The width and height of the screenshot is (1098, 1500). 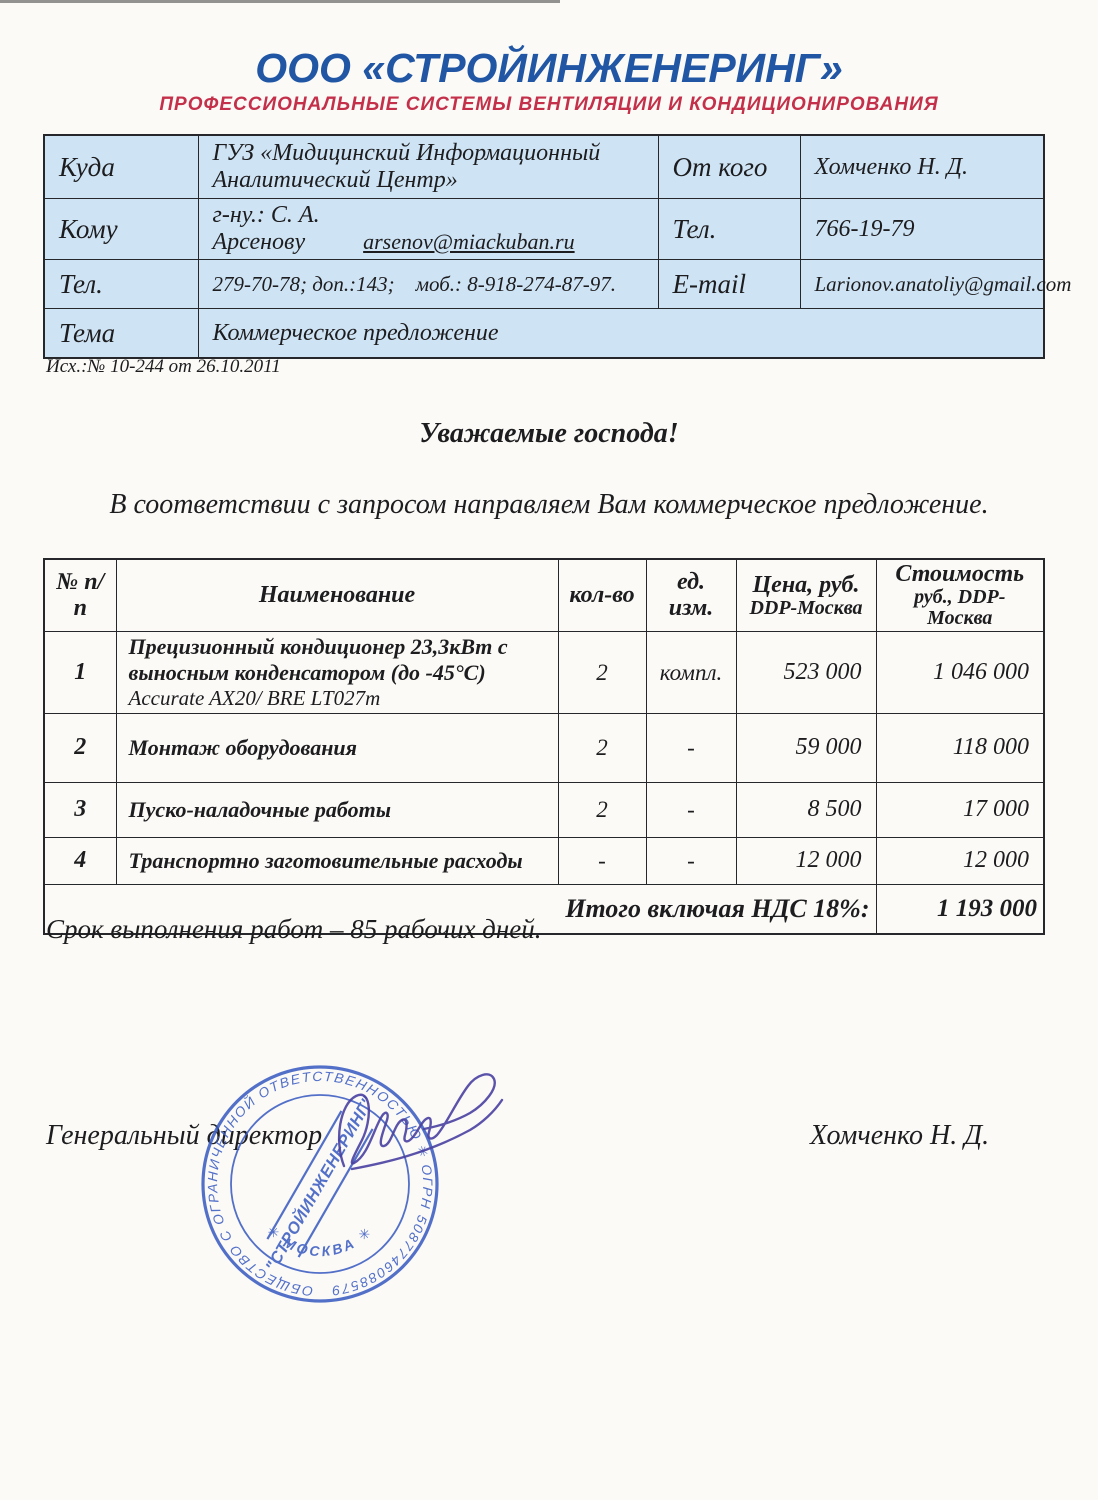 I want to click on fax-row-tema: Тема Коммерческое предложение, so click(x=544, y=333).